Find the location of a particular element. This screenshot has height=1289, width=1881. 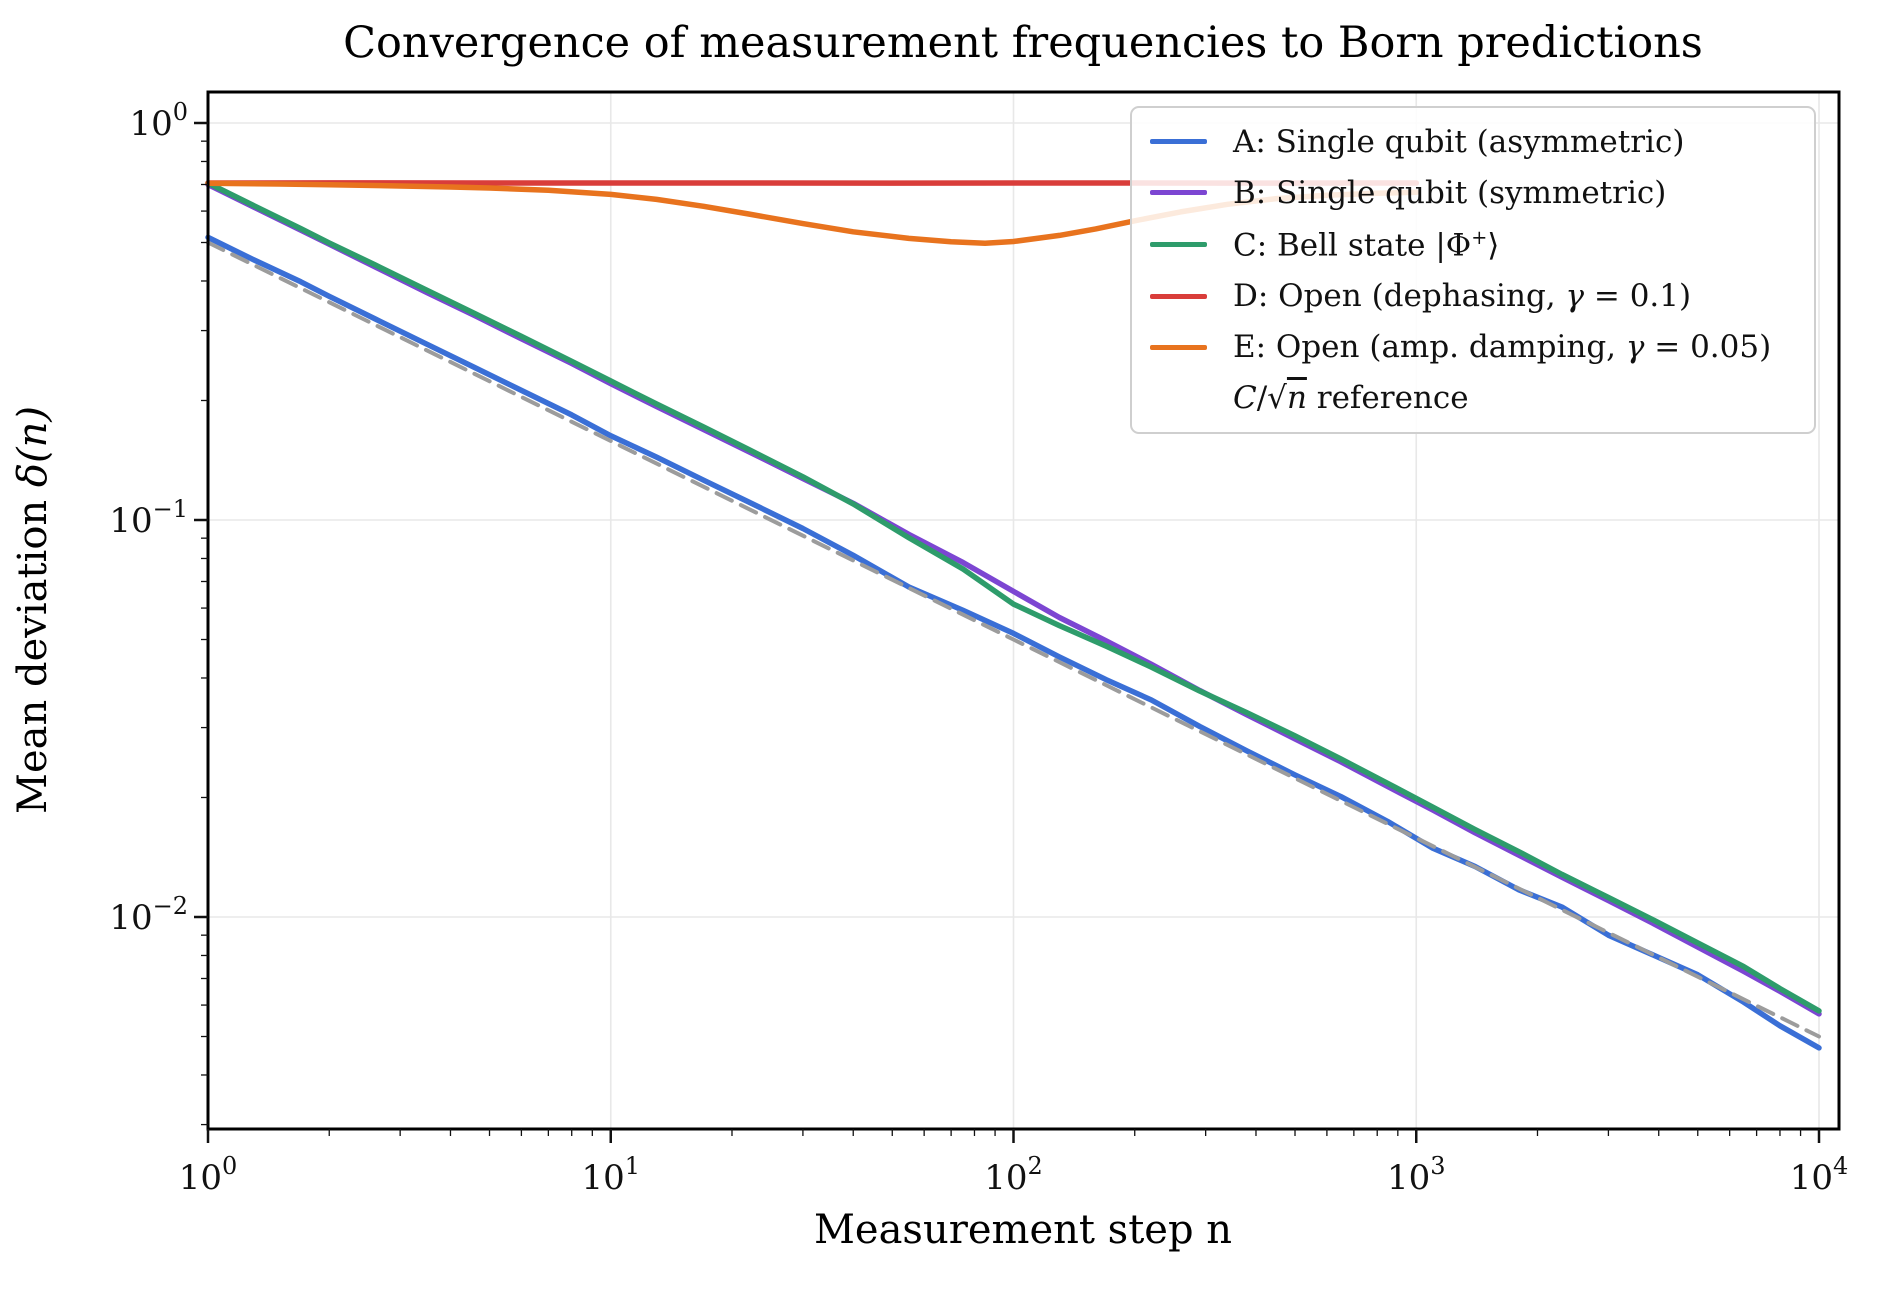

legend-swatch-B is located at coordinates (1178, 193).